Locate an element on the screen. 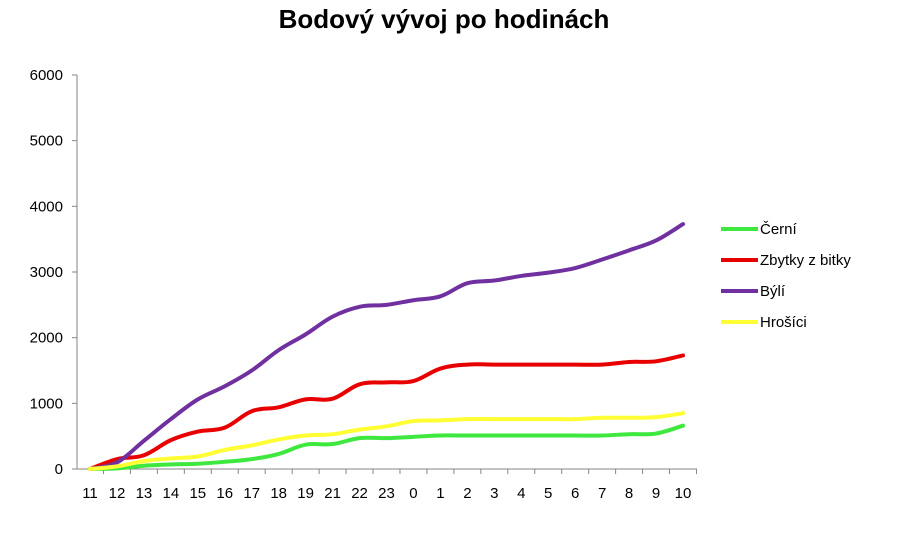 The height and width of the screenshot is (538, 901). legend: Černí Zbytky z bitky Býlí Hrošíci is located at coordinates (786, 276).